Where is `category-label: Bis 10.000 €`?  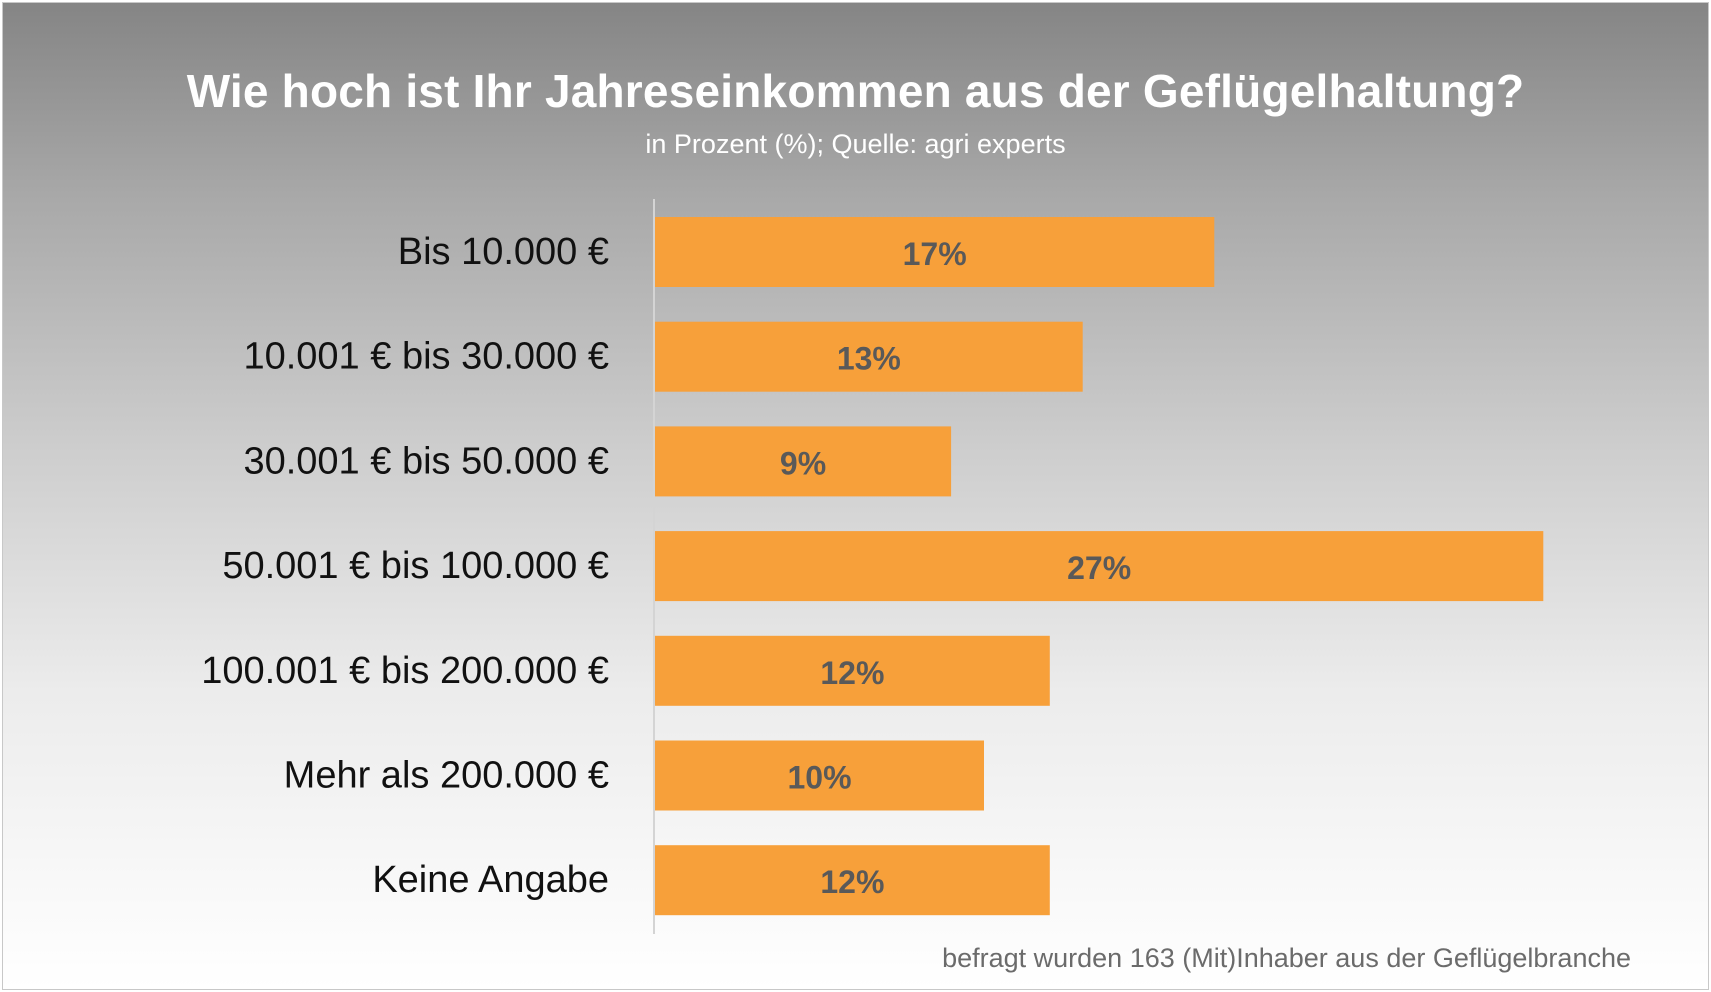 category-label: Bis 10.000 € is located at coordinates (503, 252).